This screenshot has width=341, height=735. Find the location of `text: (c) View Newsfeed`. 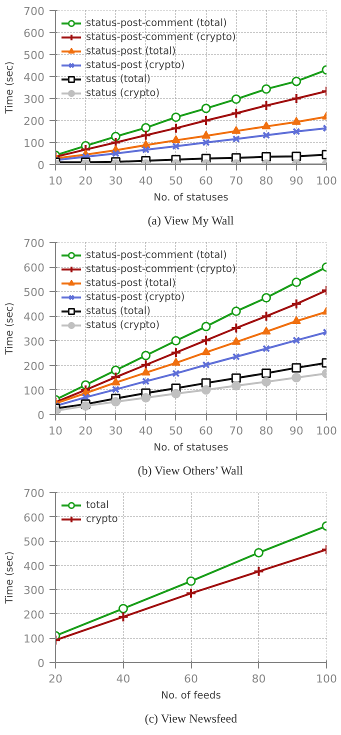

text: (c) View Newsfeed is located at coordinates (191, 719).